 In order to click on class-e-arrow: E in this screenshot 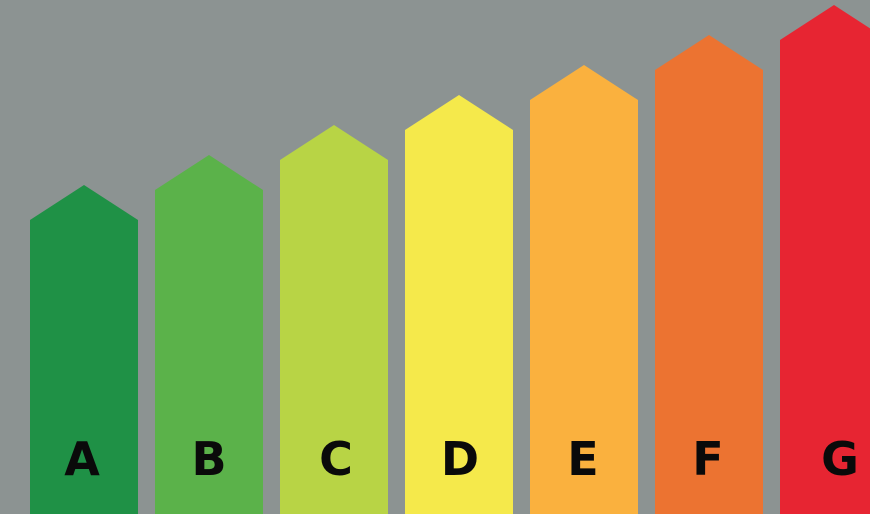, I will do `click(584, 289)`.